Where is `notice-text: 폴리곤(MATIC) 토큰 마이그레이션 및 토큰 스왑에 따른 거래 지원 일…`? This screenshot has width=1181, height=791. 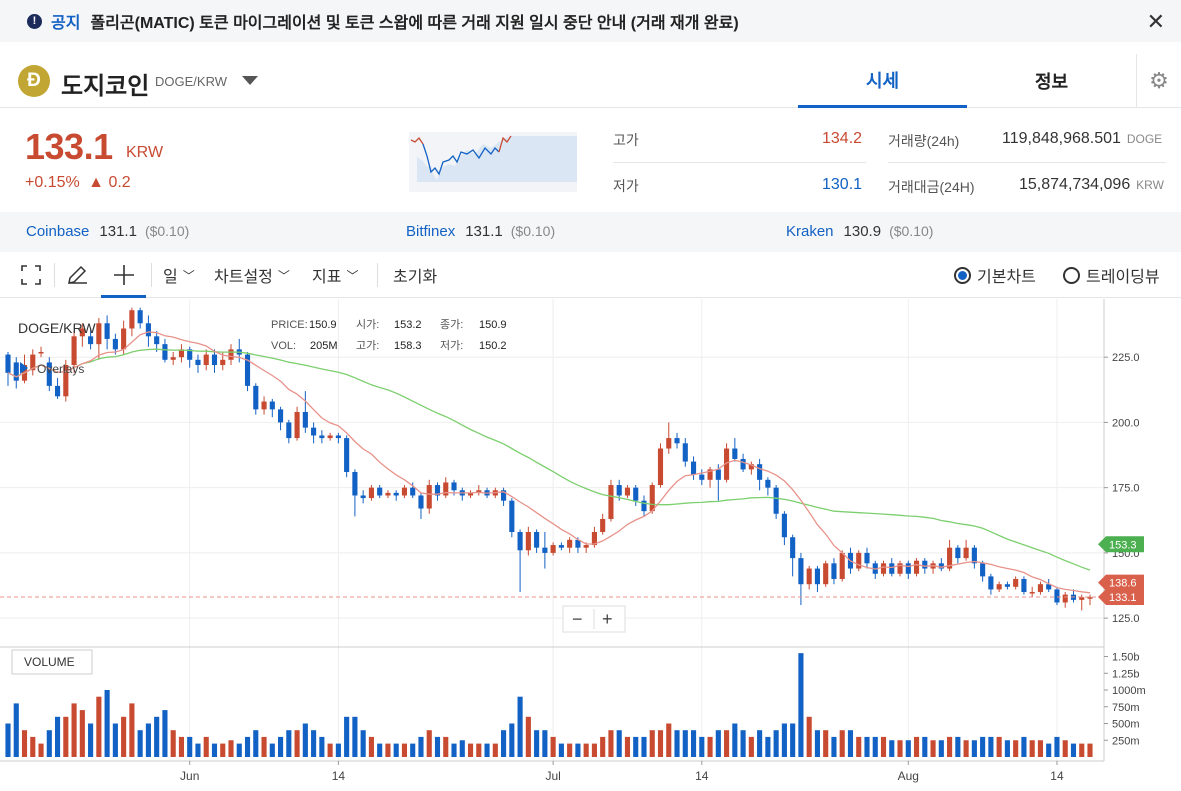
notice-text: 폴리곤(MATIC) 토큰 마이그레이션 및 토큰 스왑에 따른 거래 지원 일… is located at coordinates (414, 23).